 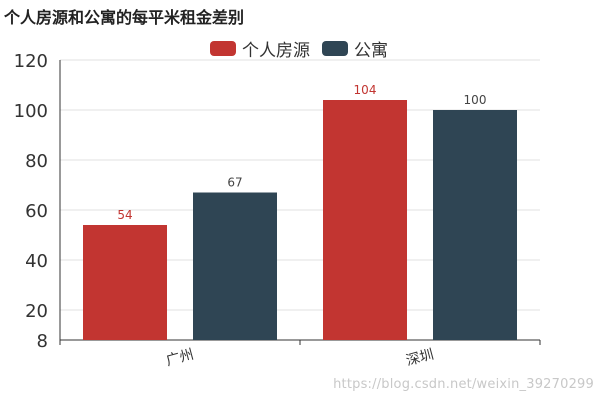 I want to click on y-tick-label: 8, so click(x=42, y=341).